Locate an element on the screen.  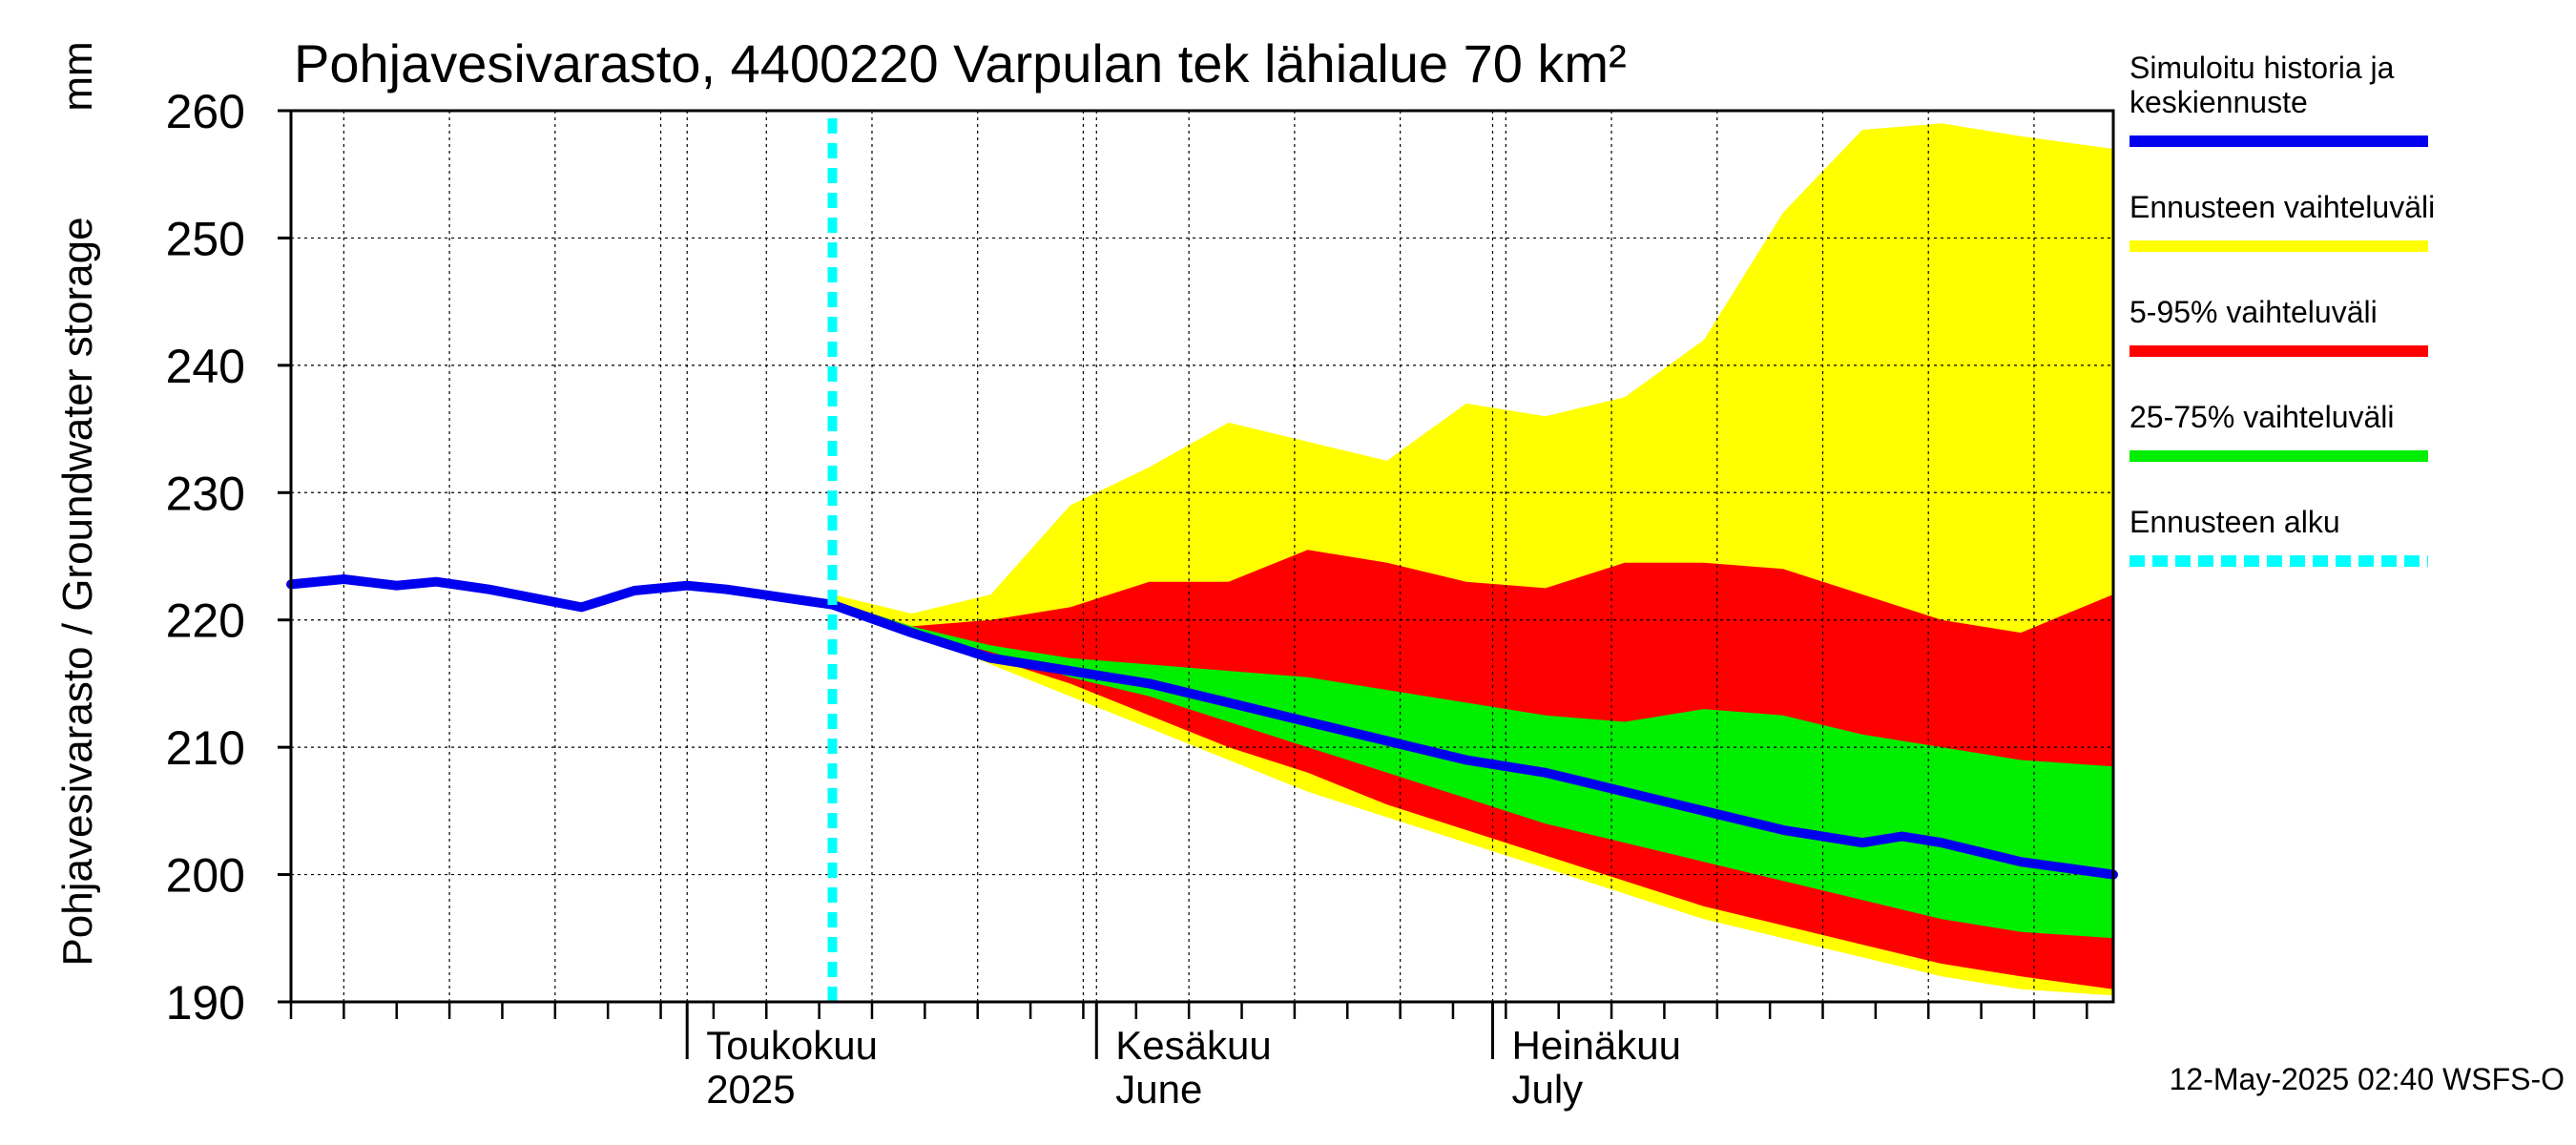
y-axis-unit: mm is located at coordinates (77, 76).